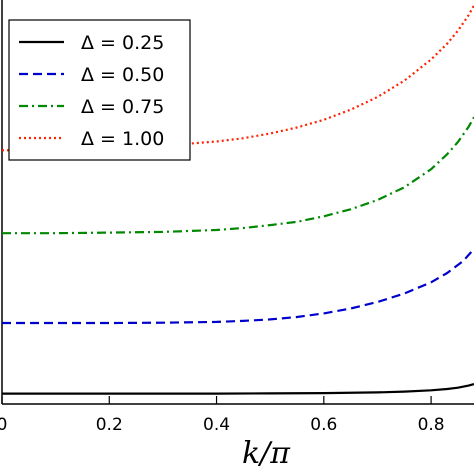 The image size is (474, 474). I want to click on legend-label: Δ = 0.75, so click(122, 107).